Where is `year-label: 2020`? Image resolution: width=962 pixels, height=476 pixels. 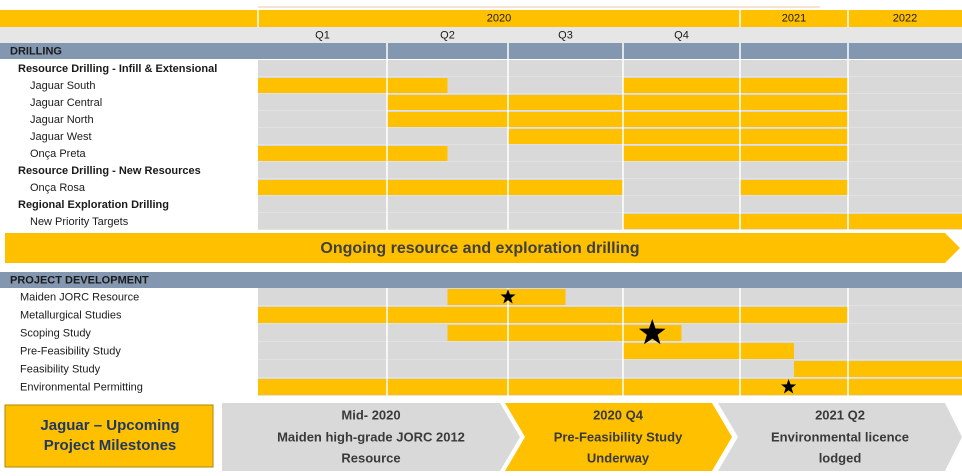
year-label: 2020 is located at coordinates (499, 18).